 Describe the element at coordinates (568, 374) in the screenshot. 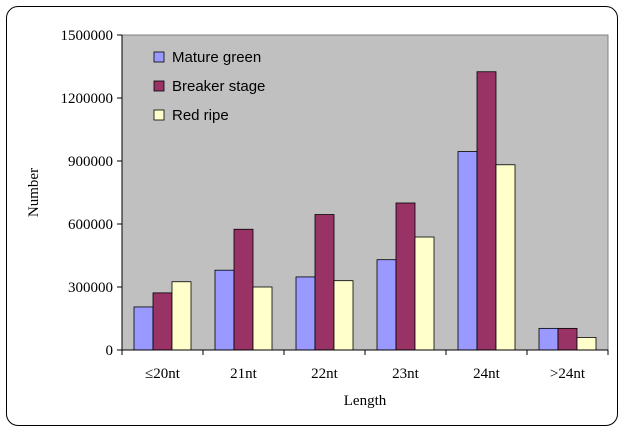

I see `x-tick-label: >24nt` at that location.